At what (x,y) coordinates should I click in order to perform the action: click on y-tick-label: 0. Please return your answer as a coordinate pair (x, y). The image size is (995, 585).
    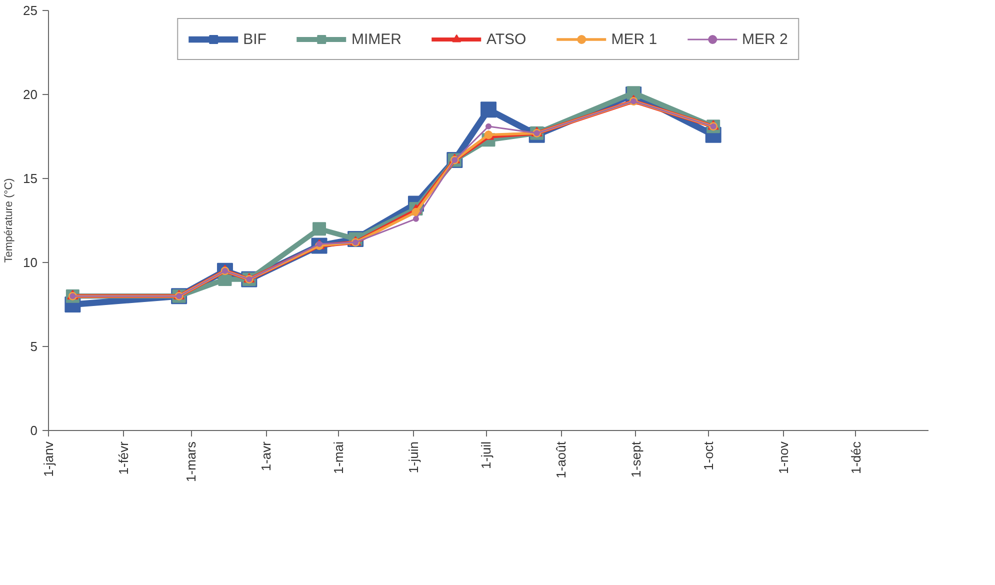
    Looking at the image, I should click on (34, 430).